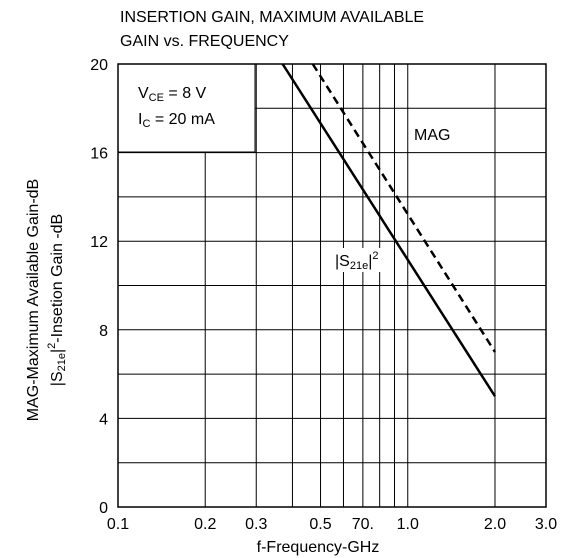 This screenshot has width=576, height=558. I want to click on series-label: |S21e|2, so click(356, 261).